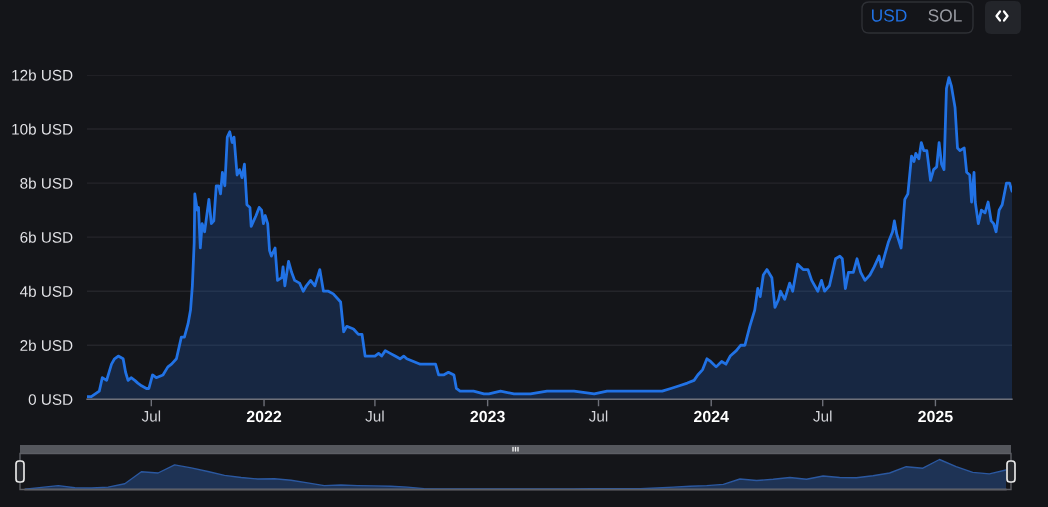  I want to click on y-tick-label: 0 USD, so click(50, 399).